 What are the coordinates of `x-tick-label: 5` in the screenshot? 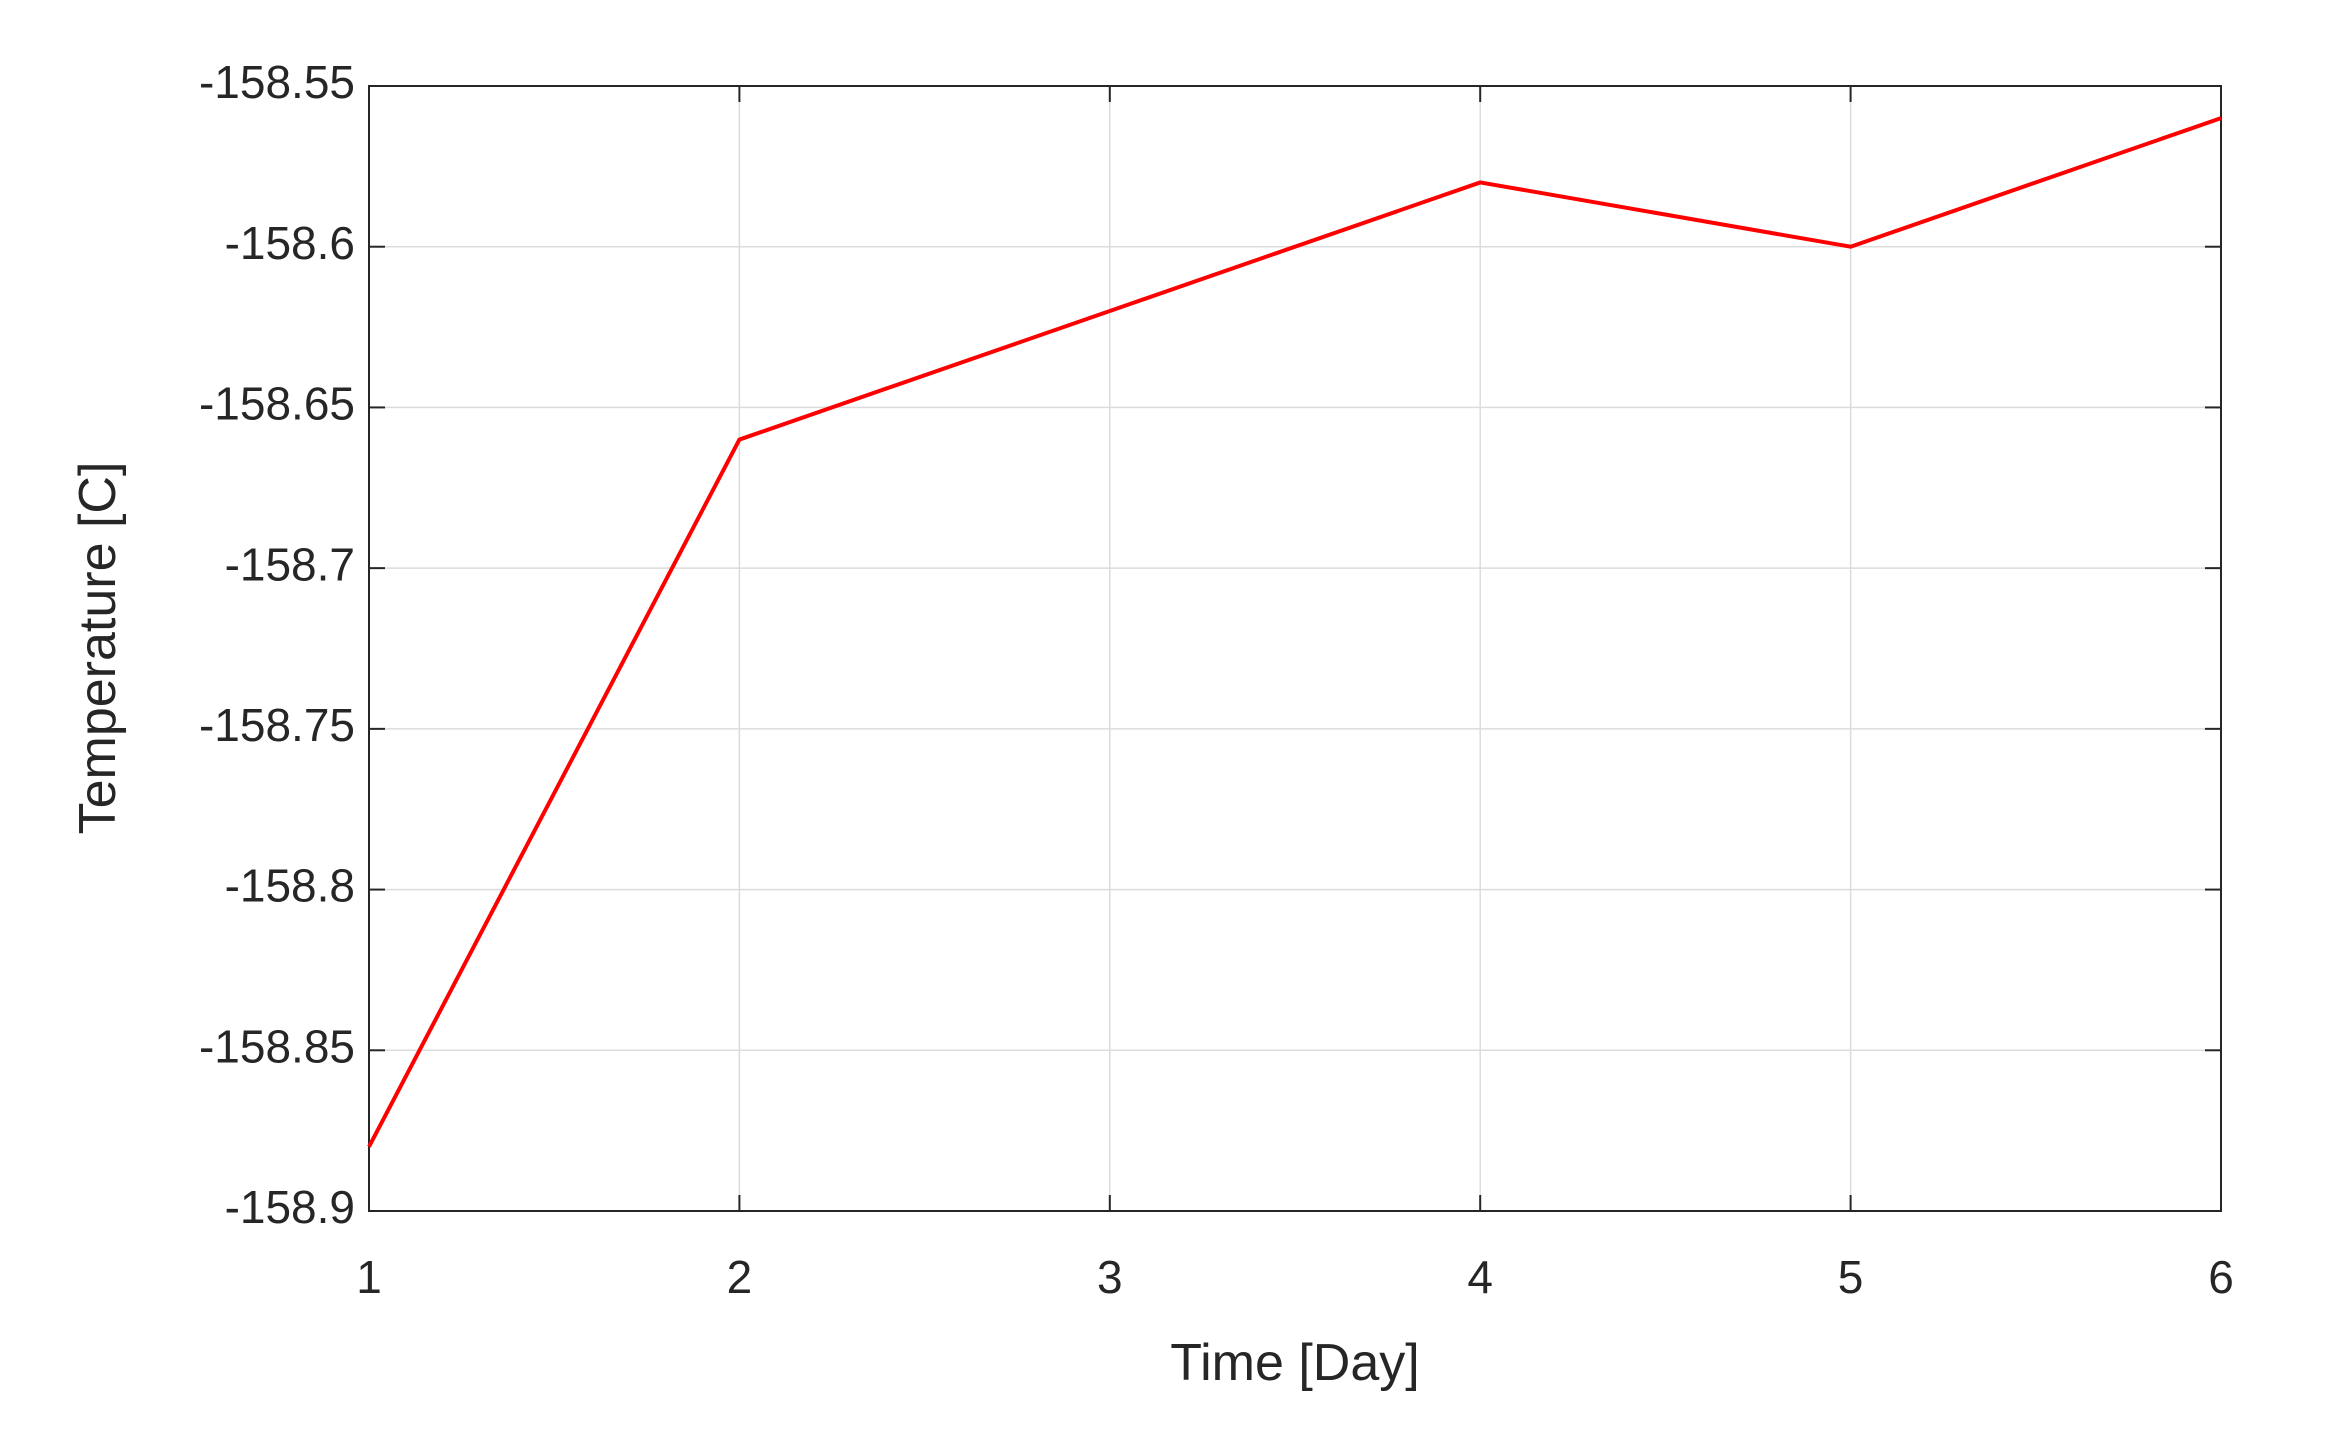 It's located at (1851, 1277).